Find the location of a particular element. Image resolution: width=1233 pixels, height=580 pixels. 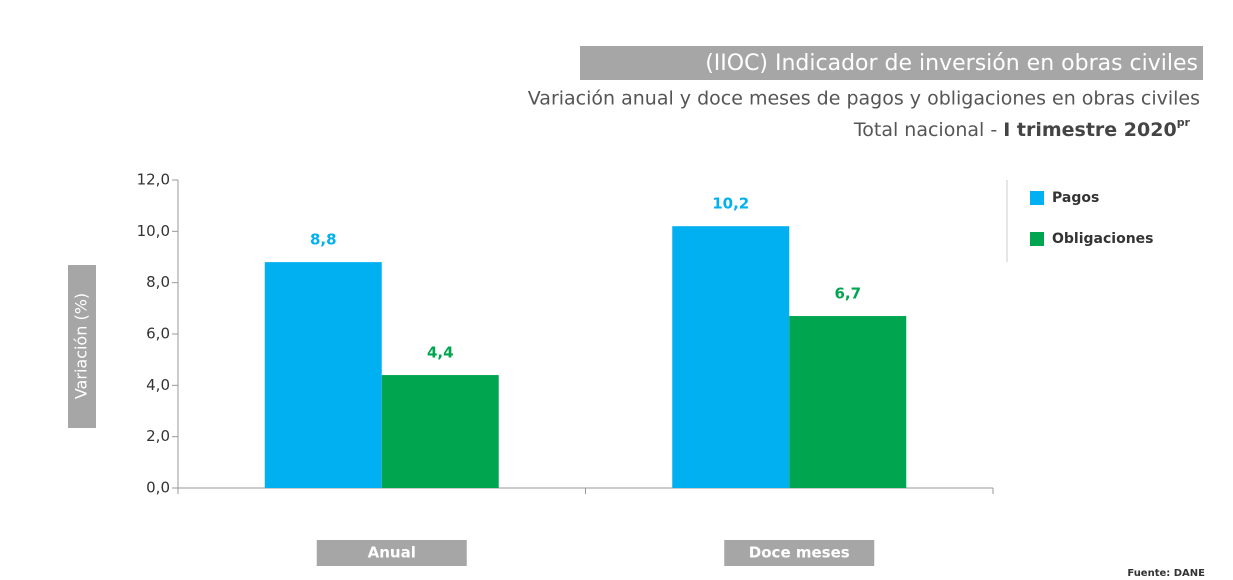

y-tick-label: 6,0 is located at coordinates (158, 334).